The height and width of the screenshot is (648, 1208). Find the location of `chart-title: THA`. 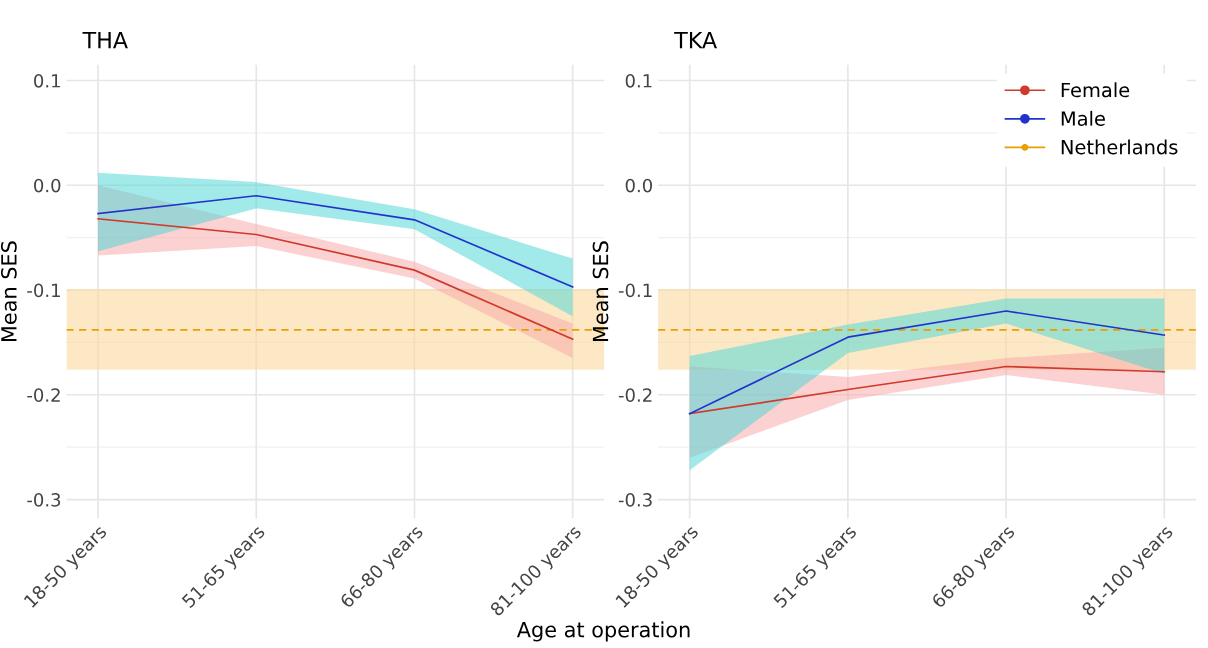

chart-title: THA is located at coordinates (105, 40).